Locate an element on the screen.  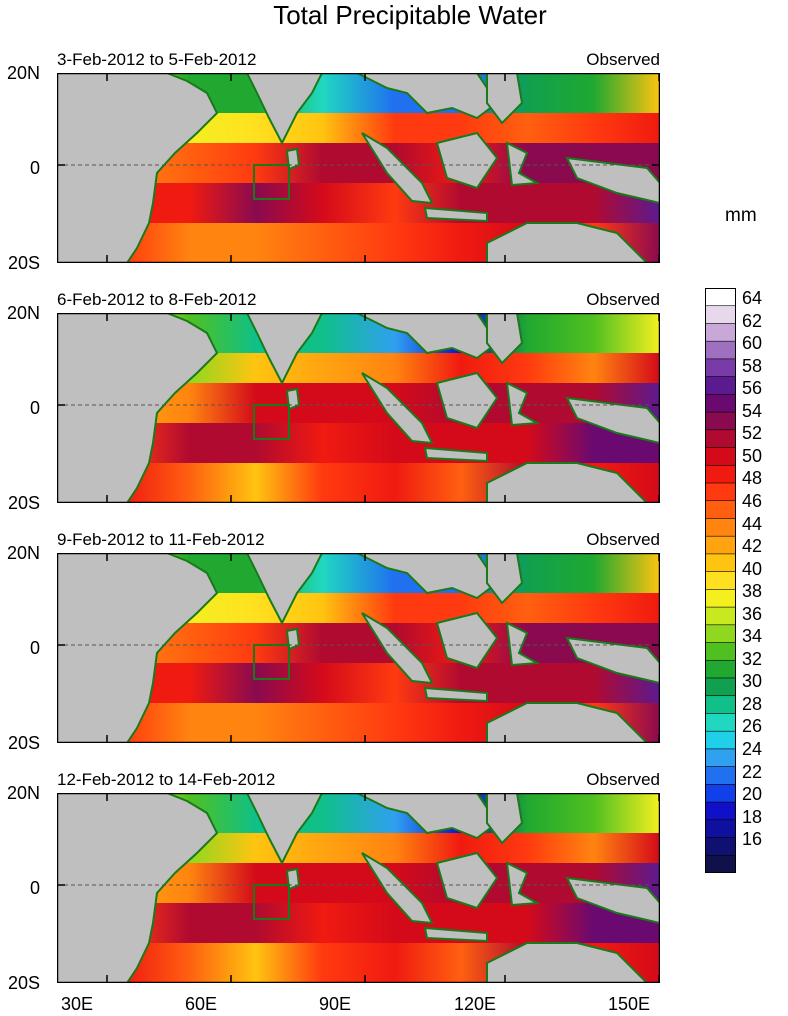
colorbar-label: 62 is located at coordinates (752, 320).